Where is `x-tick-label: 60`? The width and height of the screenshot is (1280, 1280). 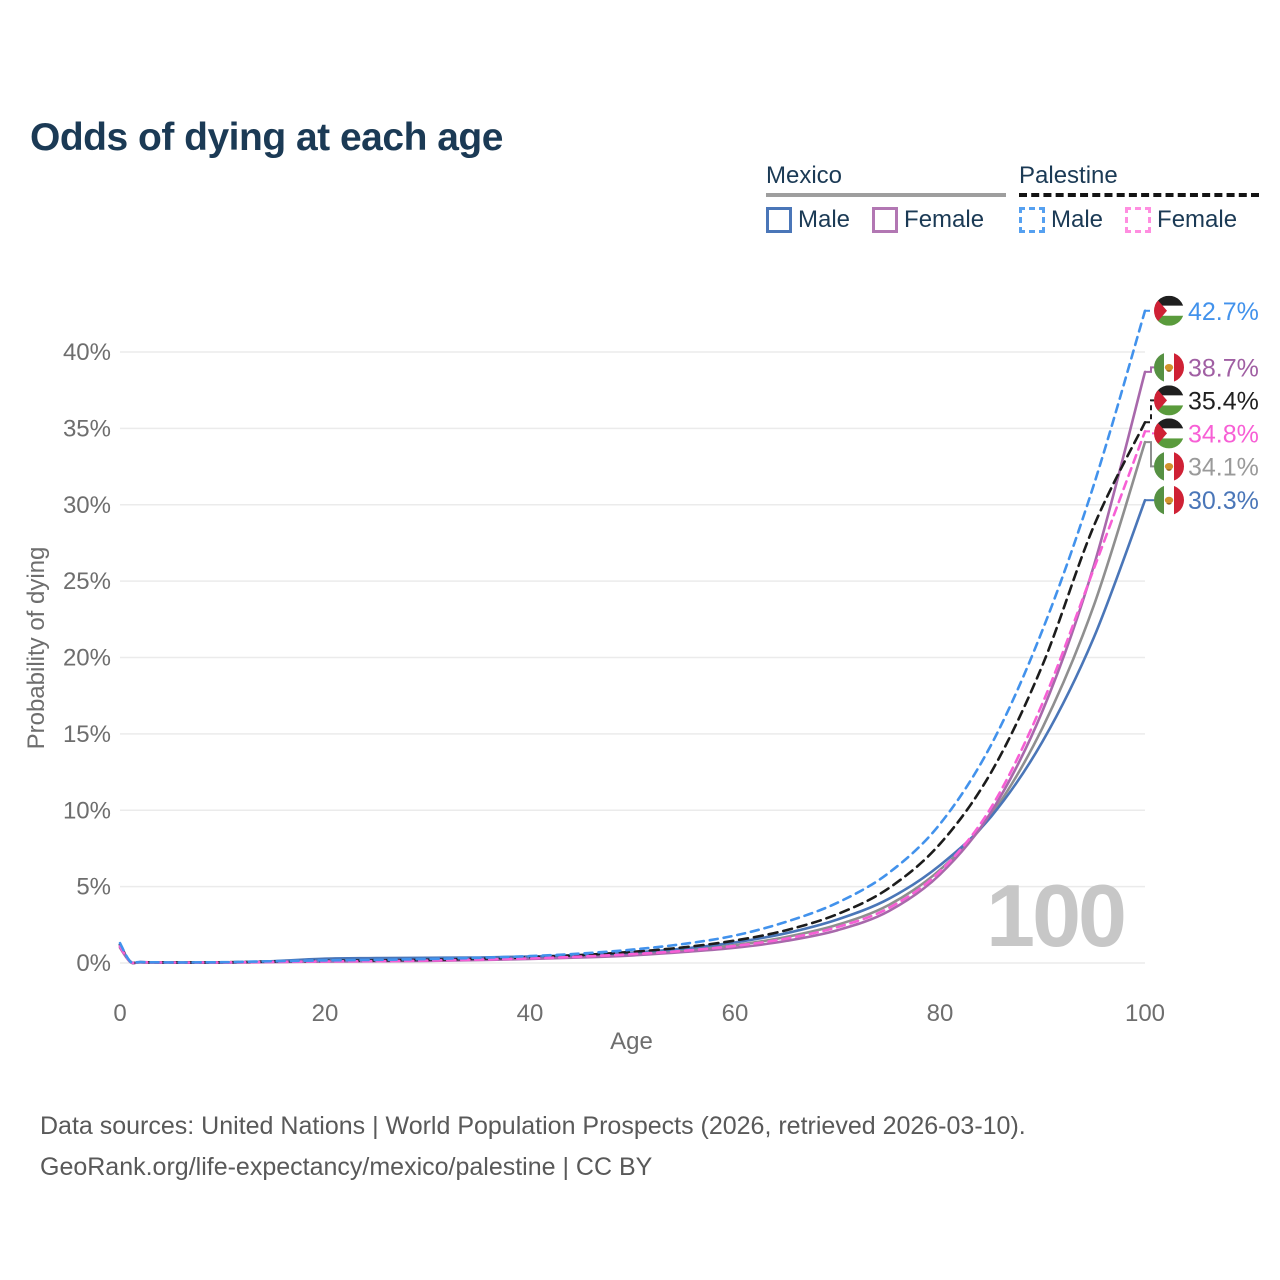 x-tick-label: 60 is located at coordinates (735, 1013).